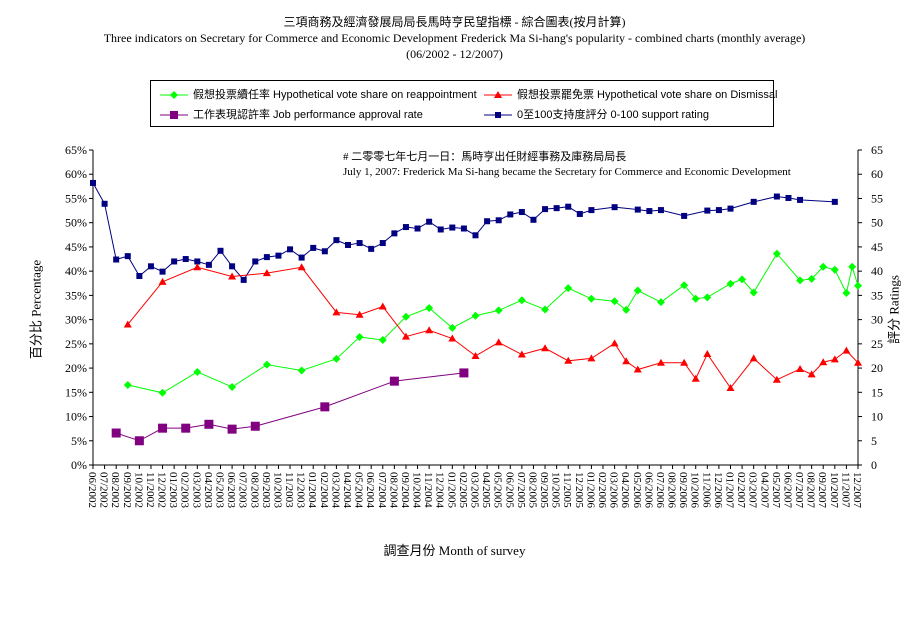 This screenshot has height=620, width=909. I want to click on square-marker-icon, so click(174, 115).